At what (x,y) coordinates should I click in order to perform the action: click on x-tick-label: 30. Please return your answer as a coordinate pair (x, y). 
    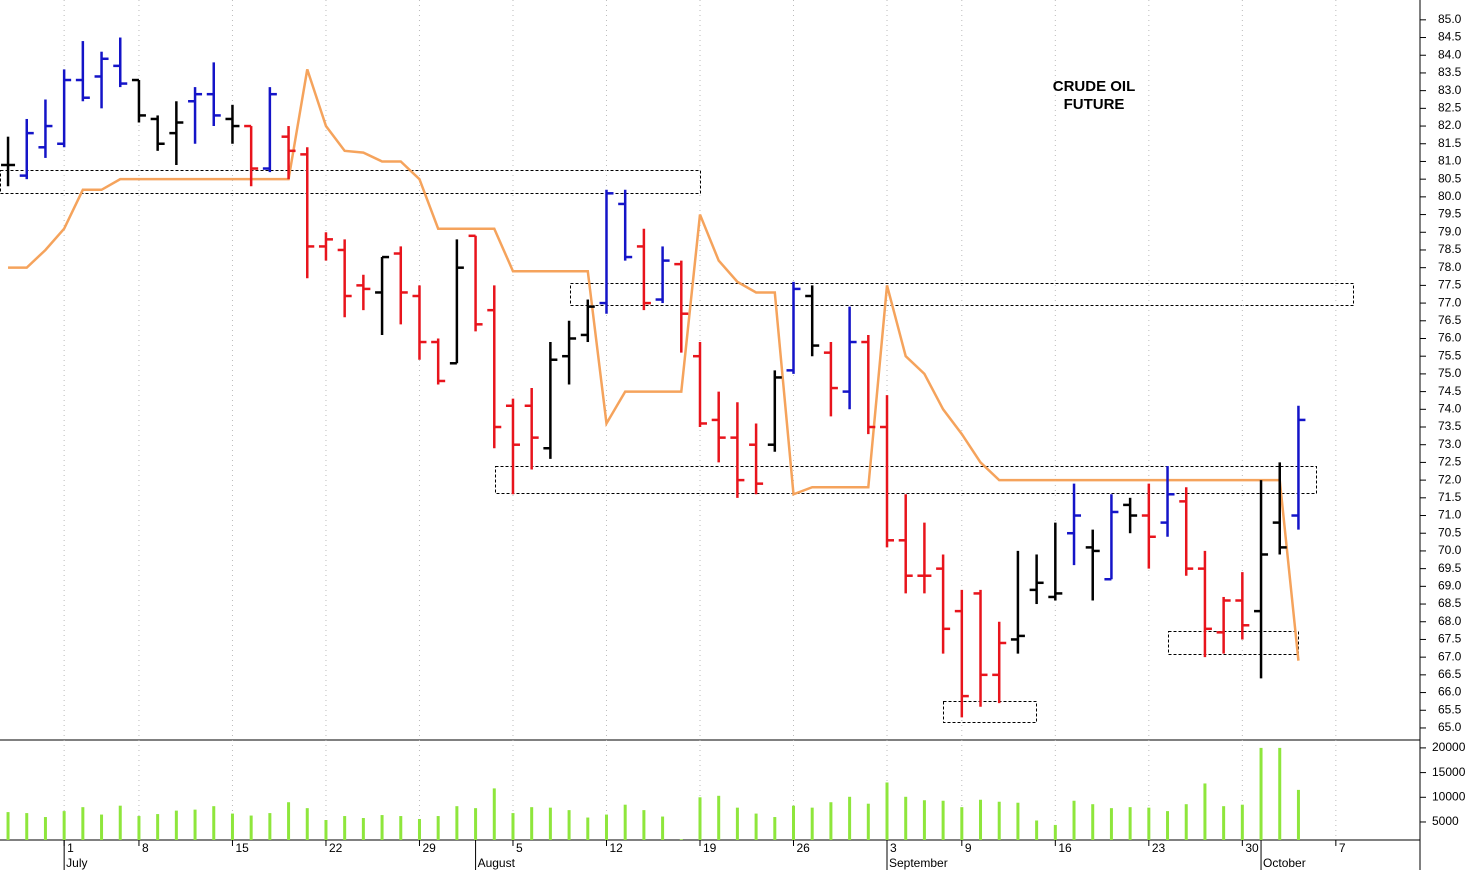
    Looking at the image, I should click on (1252, 848).